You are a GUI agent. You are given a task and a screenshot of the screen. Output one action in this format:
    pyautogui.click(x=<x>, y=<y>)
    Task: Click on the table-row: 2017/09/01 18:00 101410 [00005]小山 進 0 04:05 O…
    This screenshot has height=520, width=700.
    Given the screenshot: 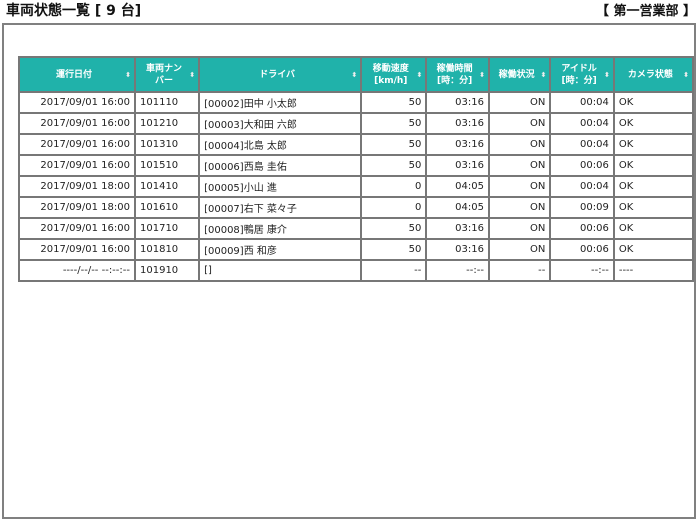 What is the action you would take?
    pyautogui.click(x=356, y=186)
    